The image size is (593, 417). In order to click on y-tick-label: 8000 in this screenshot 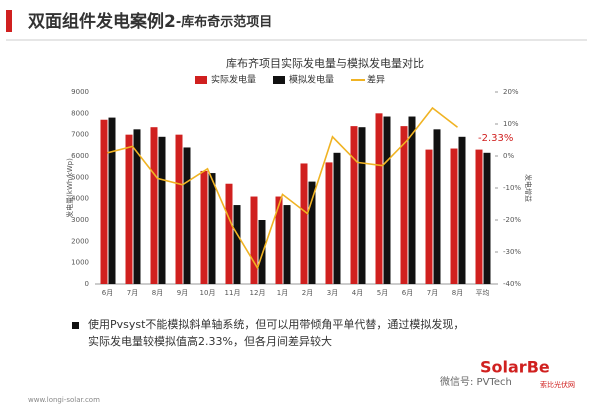, I will do `click(80, 113)`.